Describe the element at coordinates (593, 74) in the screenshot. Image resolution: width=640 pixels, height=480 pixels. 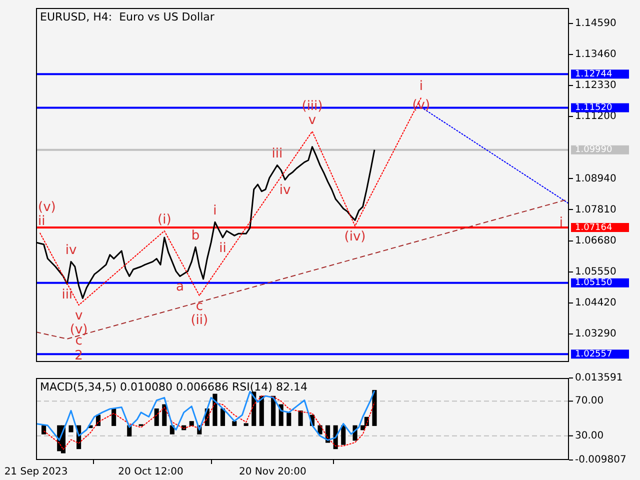
I see `ref-line-label: 1.12744` at that location.